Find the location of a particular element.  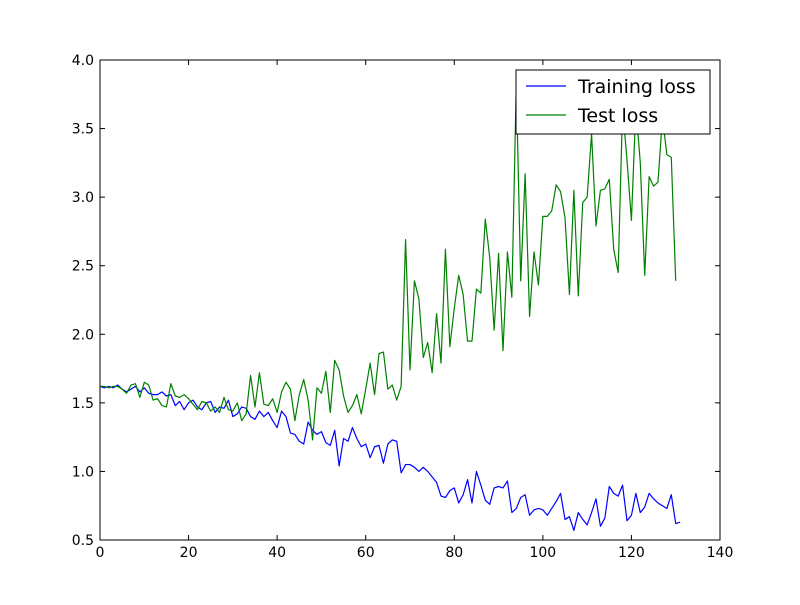

y-tick-label: 0.5 is located at coordinates (83, 541).